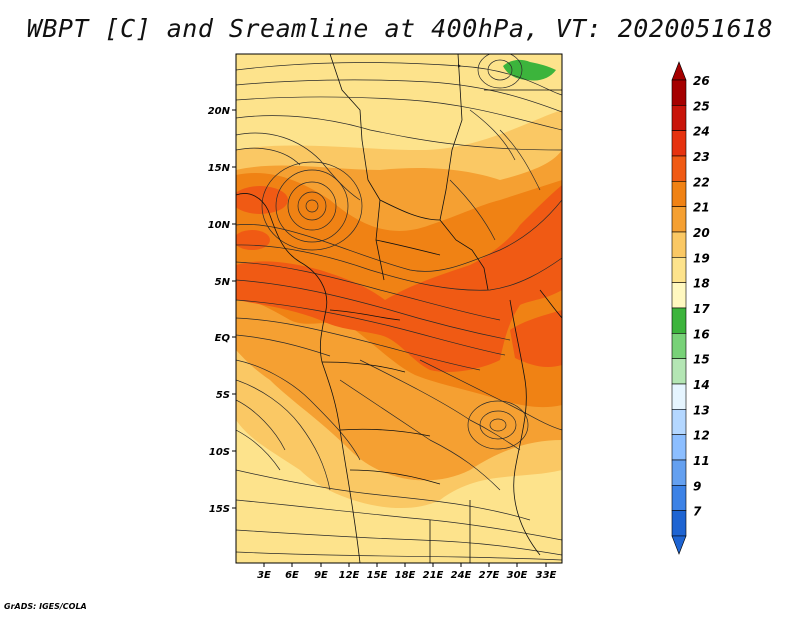 This screenshot has height=618, width=800. What do you see at coordinates (701, 132) in the screenshot?
I see `colorbar-label: 24` at bounding box center [701, 132].